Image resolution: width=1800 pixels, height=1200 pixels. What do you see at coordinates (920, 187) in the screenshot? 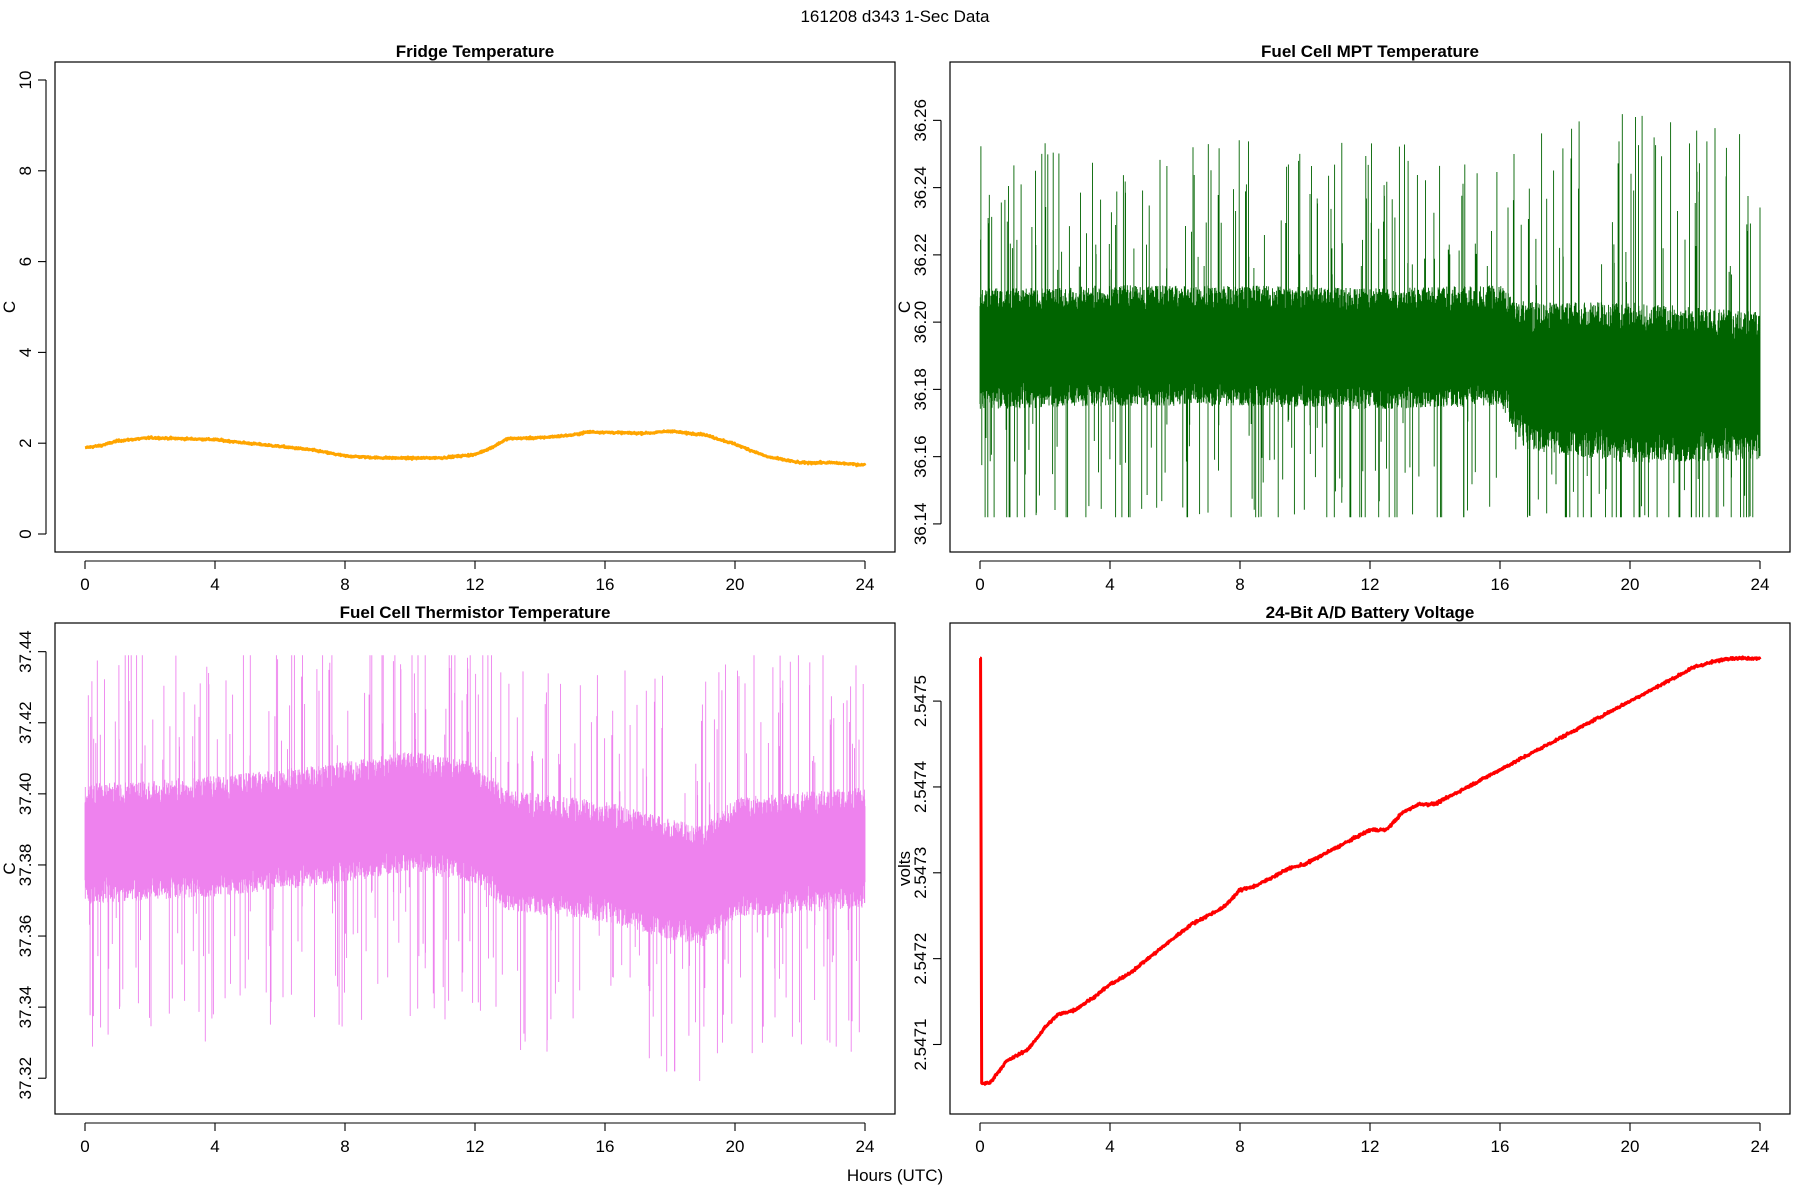
I see `y-tick-label: 36.24` at bounding box center [920, 187].